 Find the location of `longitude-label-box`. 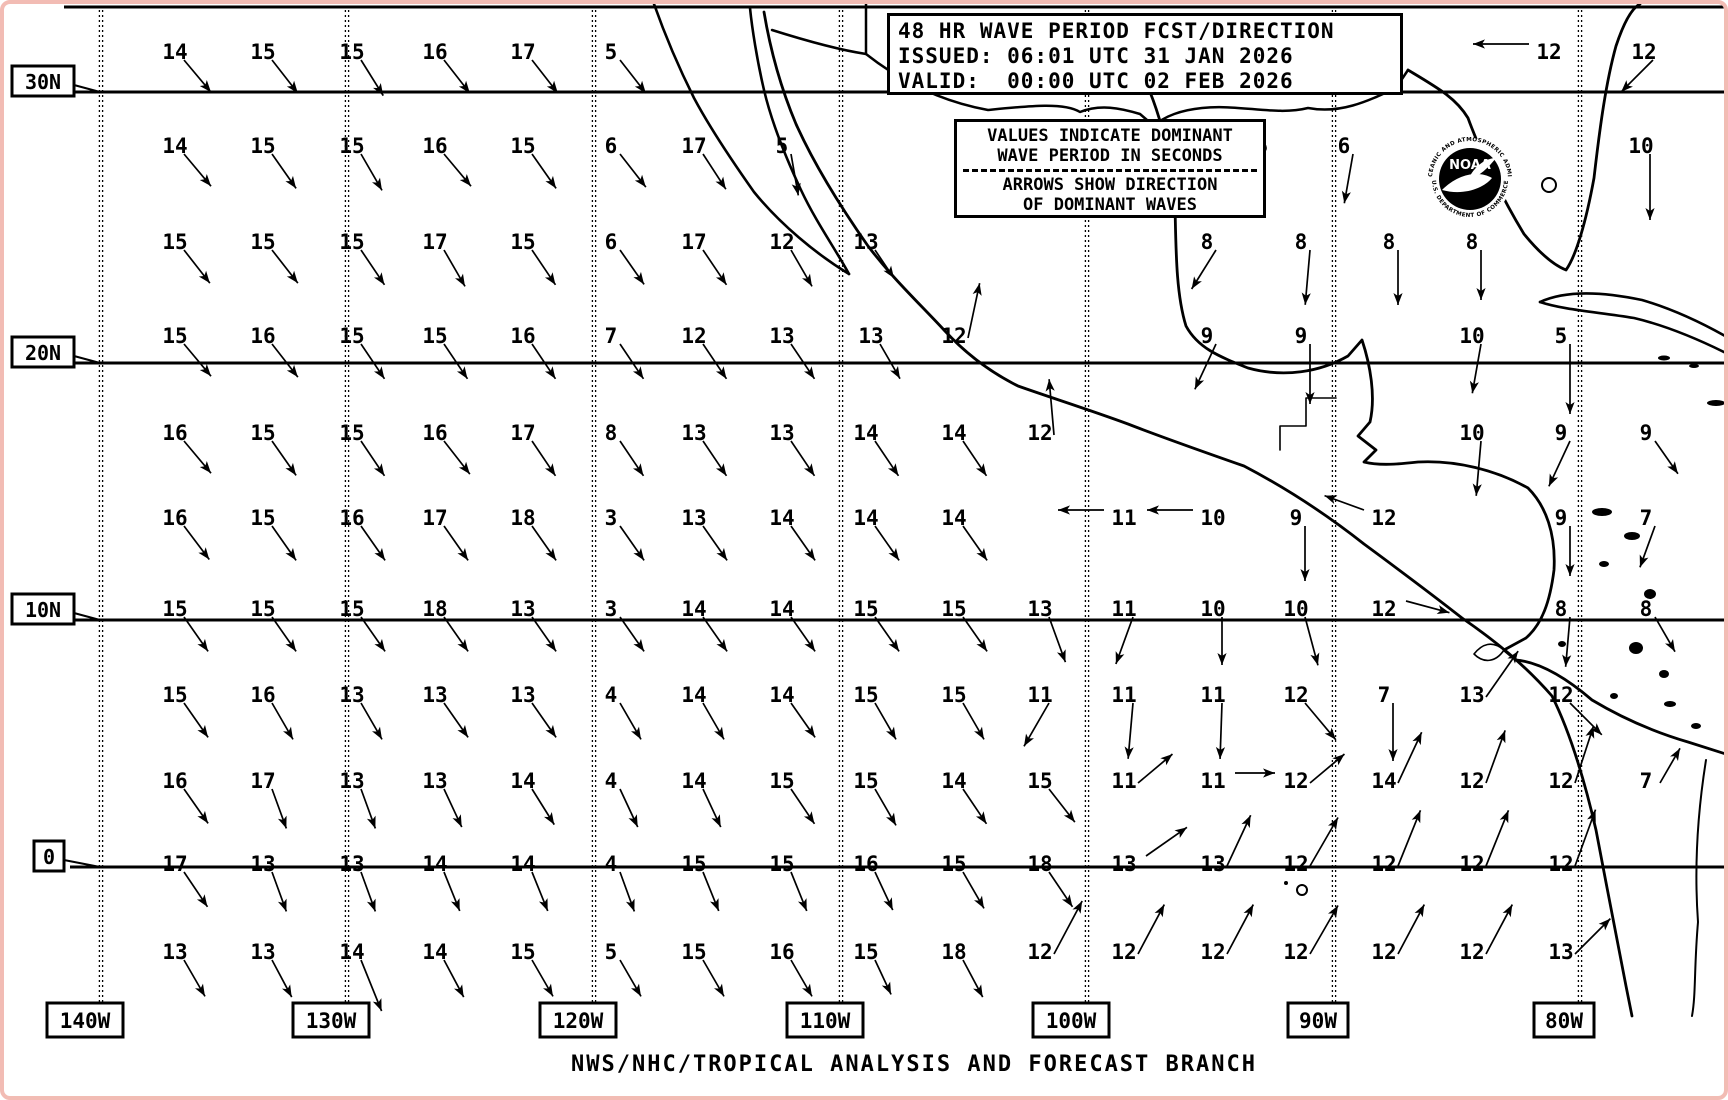

longitude-label-box is located at coordinates (85, 1020).